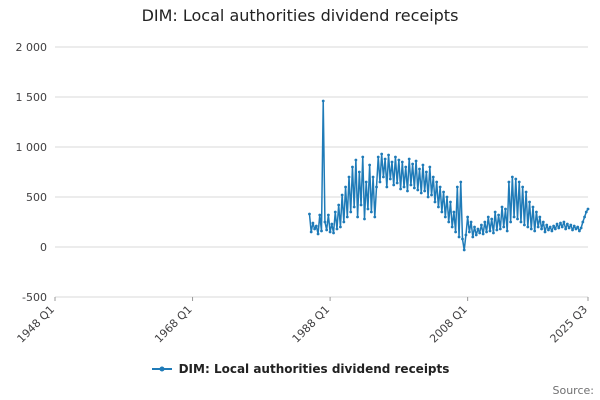 Image resolution: width=600 pixels, height=400 pixels. I want to click on chart-legend: DIM: Local authorities dividend receipts, so click(300, 369).